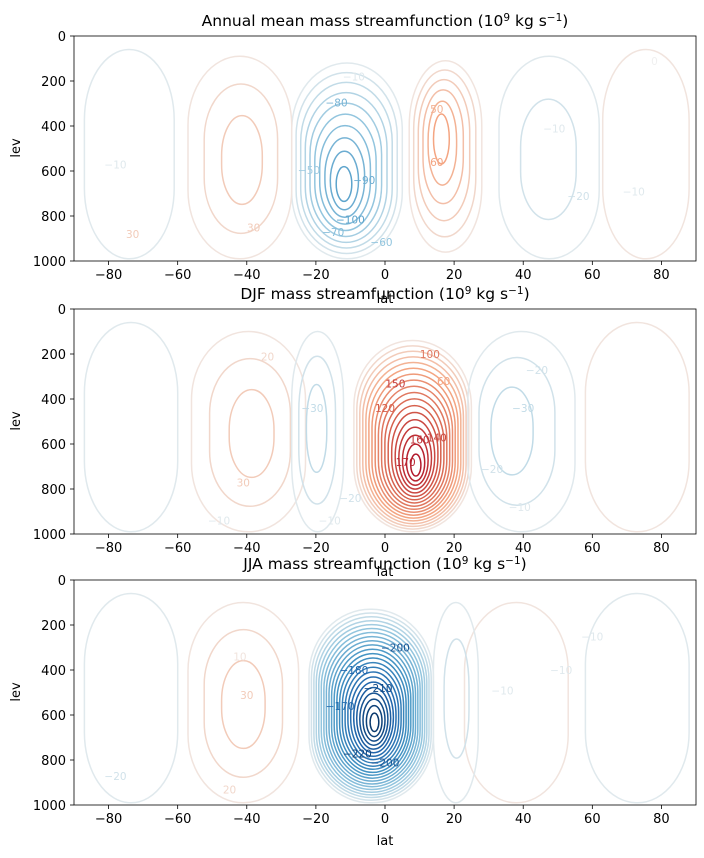 This screenshot has width=704, height=858. Describe the element at coordinates (385, 409) in the screenshot. I see `contour-label: 120` at that location.